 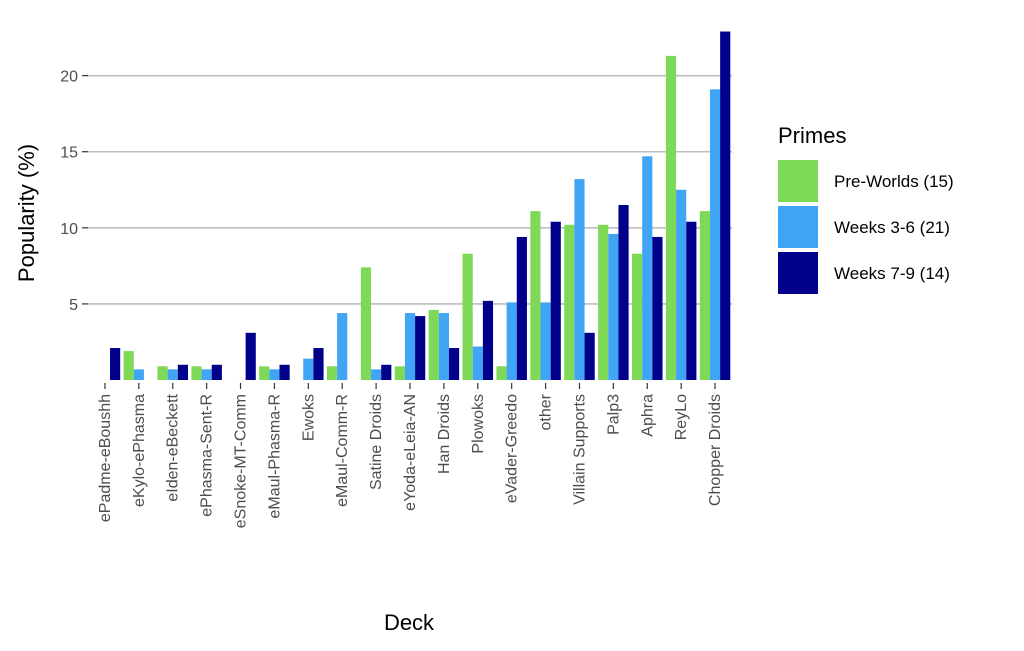 I want to click on x-tick-label: ePhasma-Sent-R, so click(x=207, y=455).